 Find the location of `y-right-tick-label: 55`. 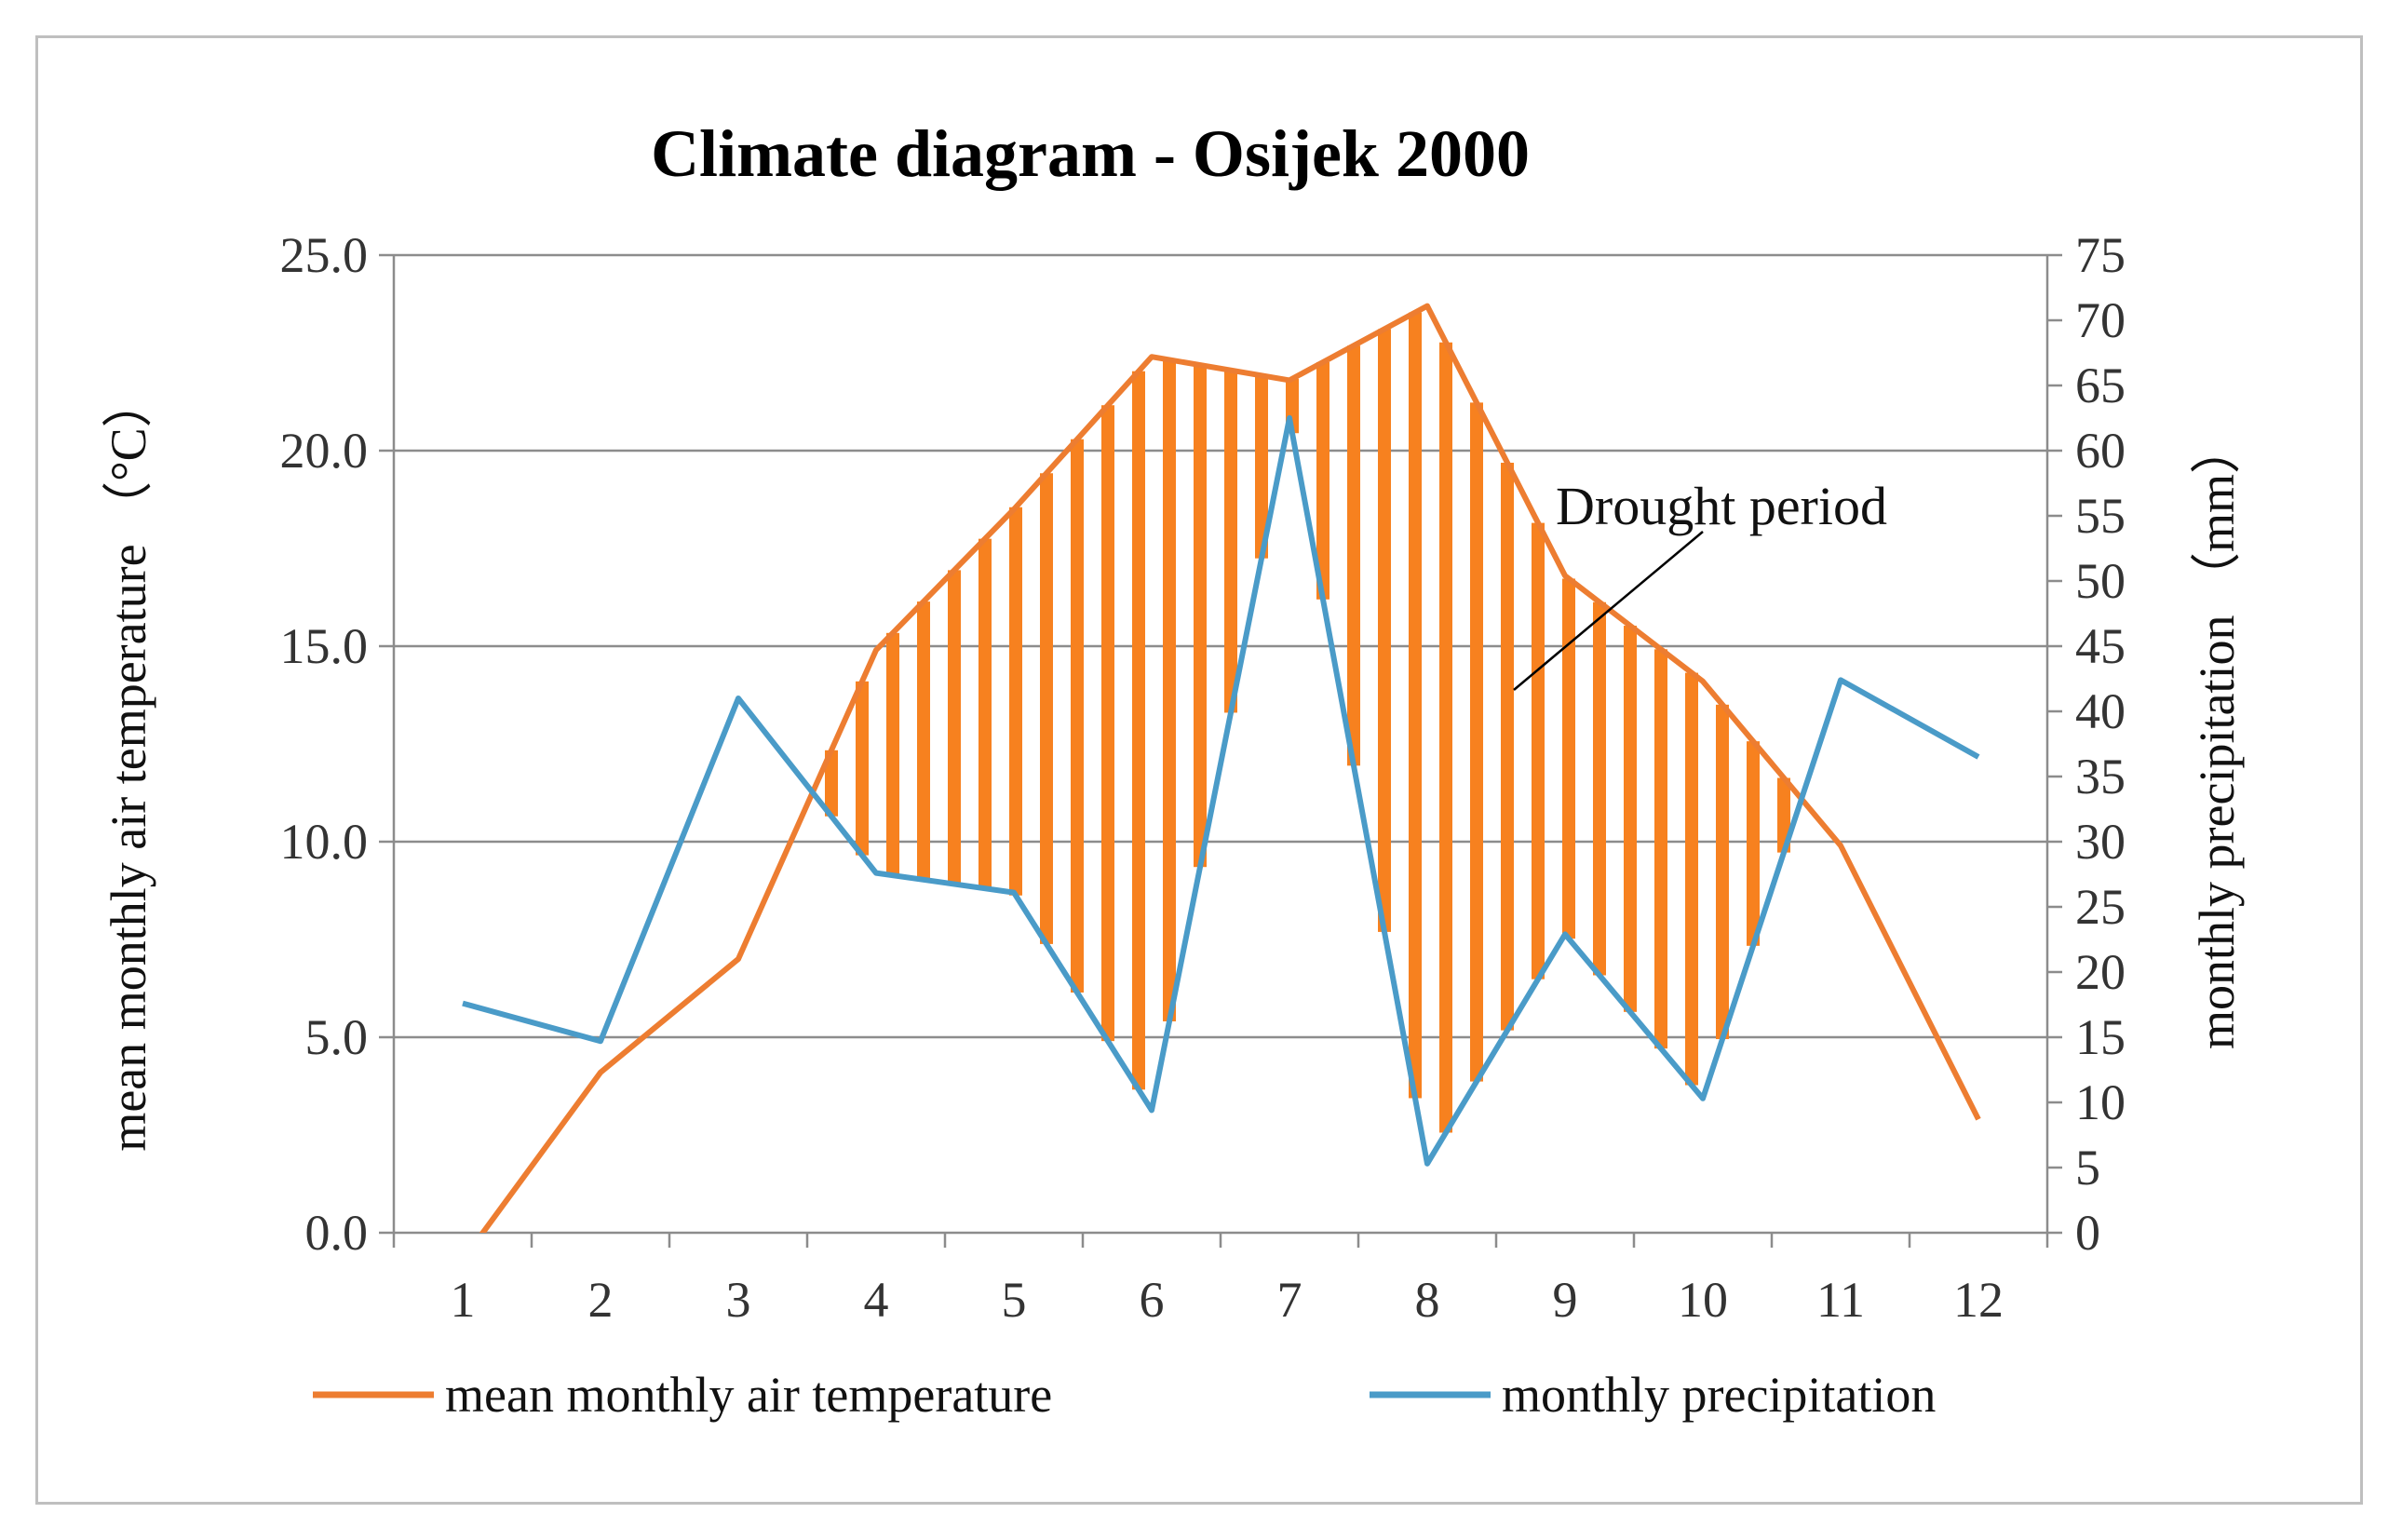

y-right-tick-label: 55 is located at coordinates (2100, 516).